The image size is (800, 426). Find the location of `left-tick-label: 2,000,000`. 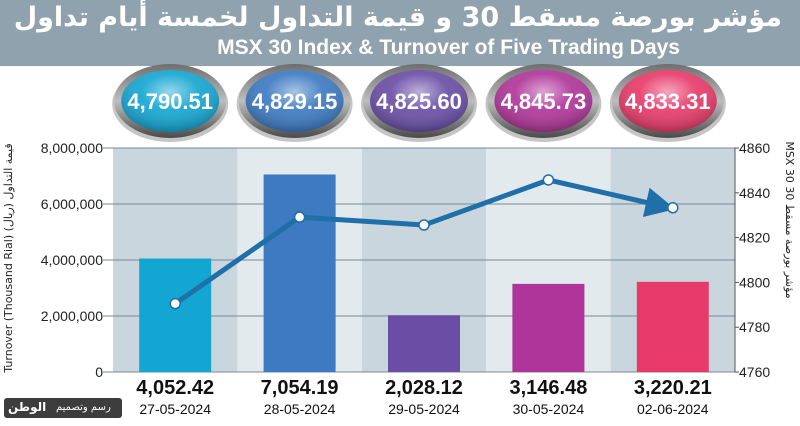

left-tick-label: 2,000,000 is located at coordinates (72, 316).